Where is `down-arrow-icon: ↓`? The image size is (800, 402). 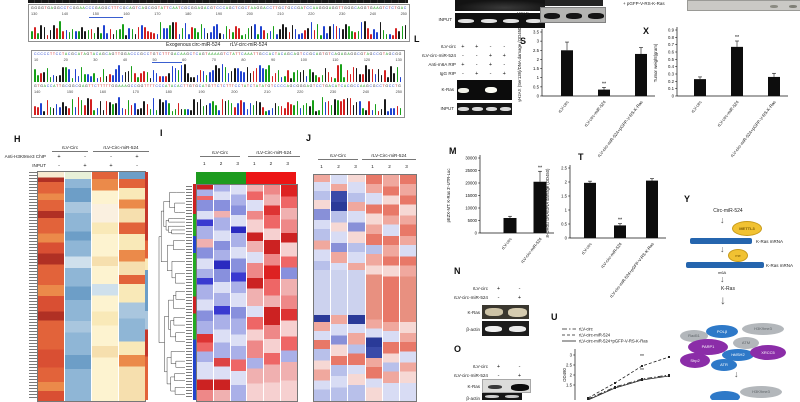
down-arrow-icon: ↓ is located at coordinates (723, 300).